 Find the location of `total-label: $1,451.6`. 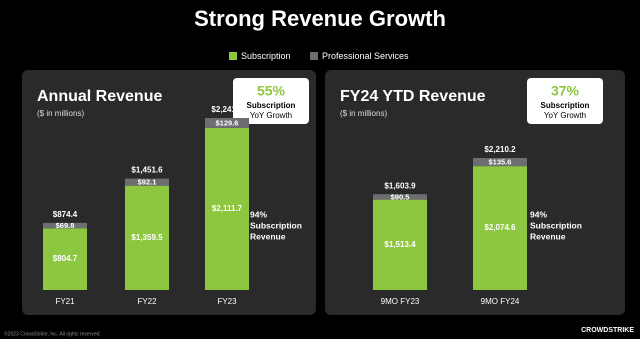

total-label: $1,451.6 is located at coordinates (147, 170).